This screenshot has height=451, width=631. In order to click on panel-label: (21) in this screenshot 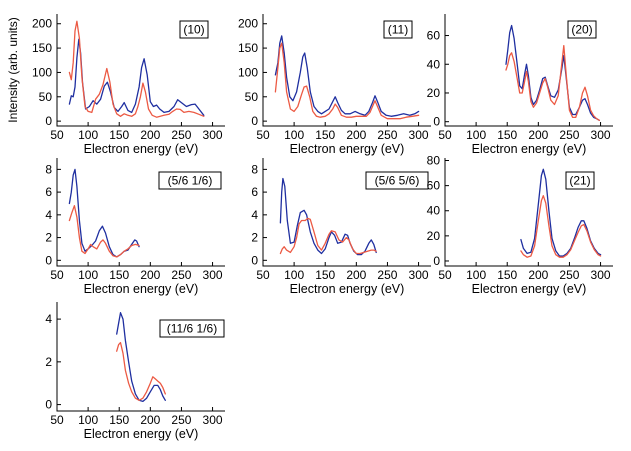, I will do `click(579, 181)`.